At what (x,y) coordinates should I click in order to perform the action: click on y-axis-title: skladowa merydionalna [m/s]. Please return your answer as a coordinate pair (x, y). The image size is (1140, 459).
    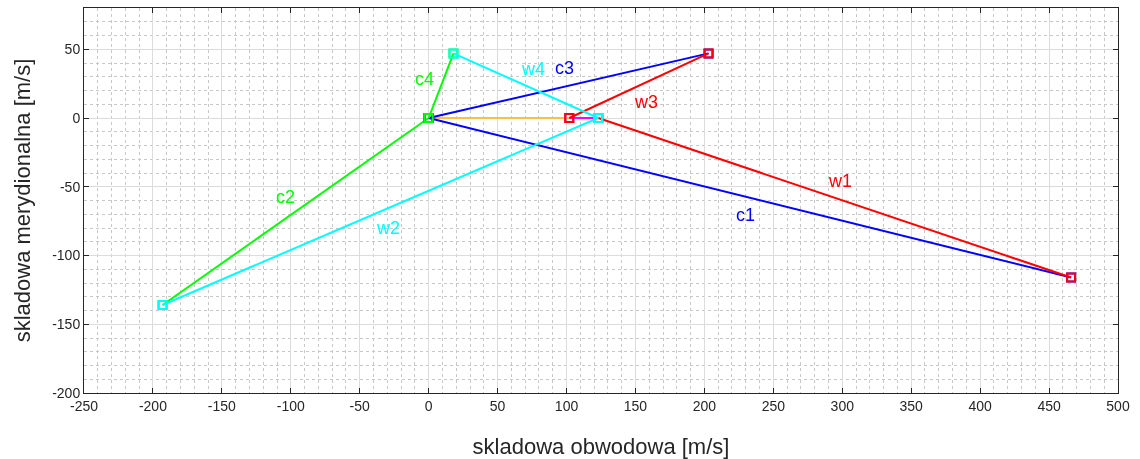
    Looking at the image, I should click on (22, 200).